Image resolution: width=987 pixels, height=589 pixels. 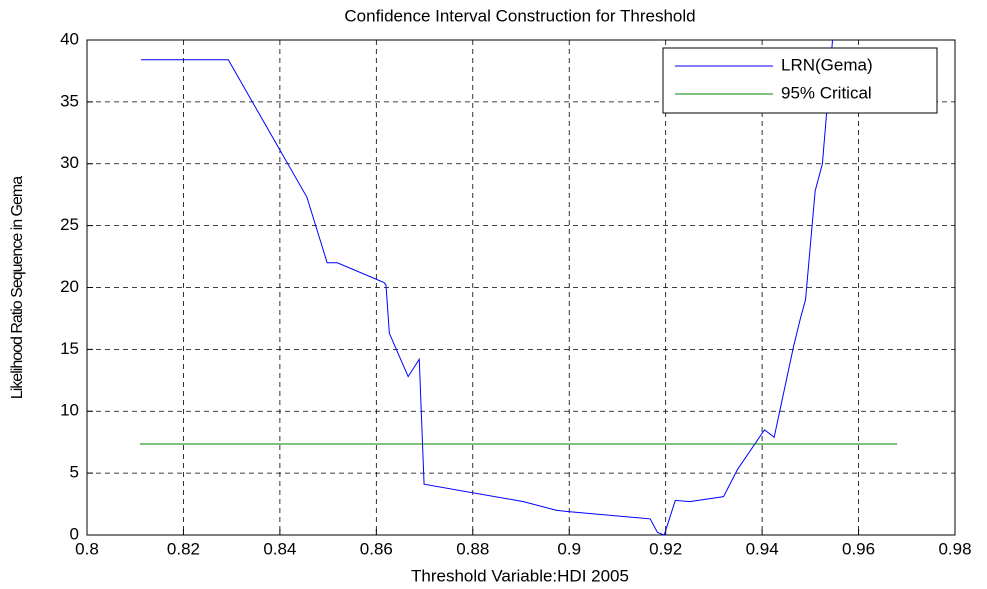 I want to click on y-tick-label: 30, so click(x=69, y=162).